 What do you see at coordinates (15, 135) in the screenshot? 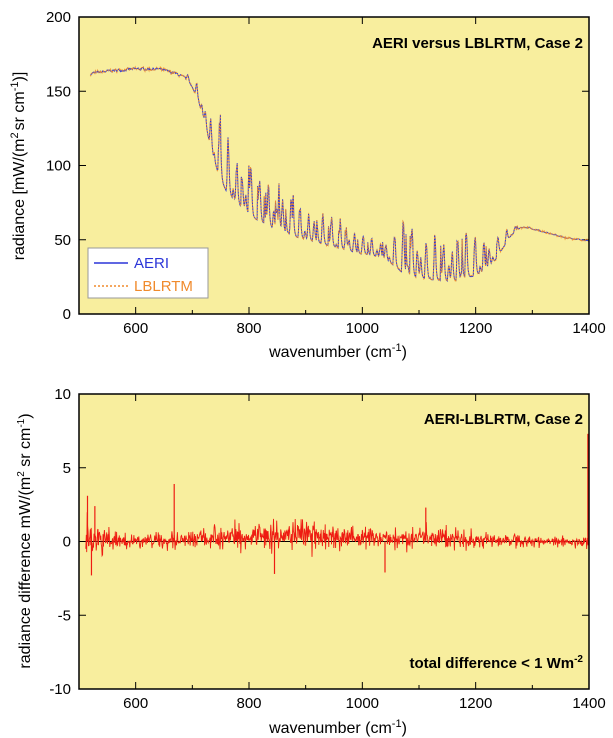
I see `top-ylabel-sup1: 2` at bounding box center [15, 135].